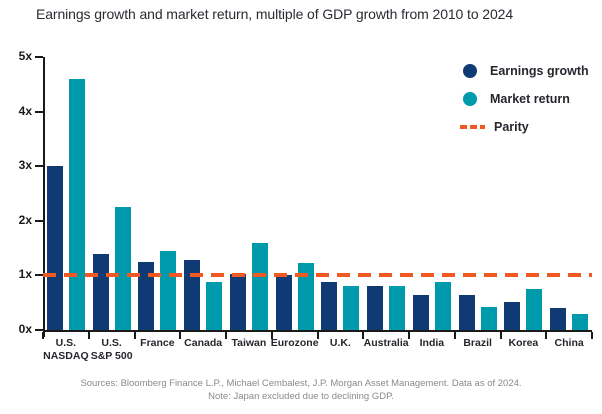  I want to click on y-axis-tick-label: 4x, so click(25, 110).